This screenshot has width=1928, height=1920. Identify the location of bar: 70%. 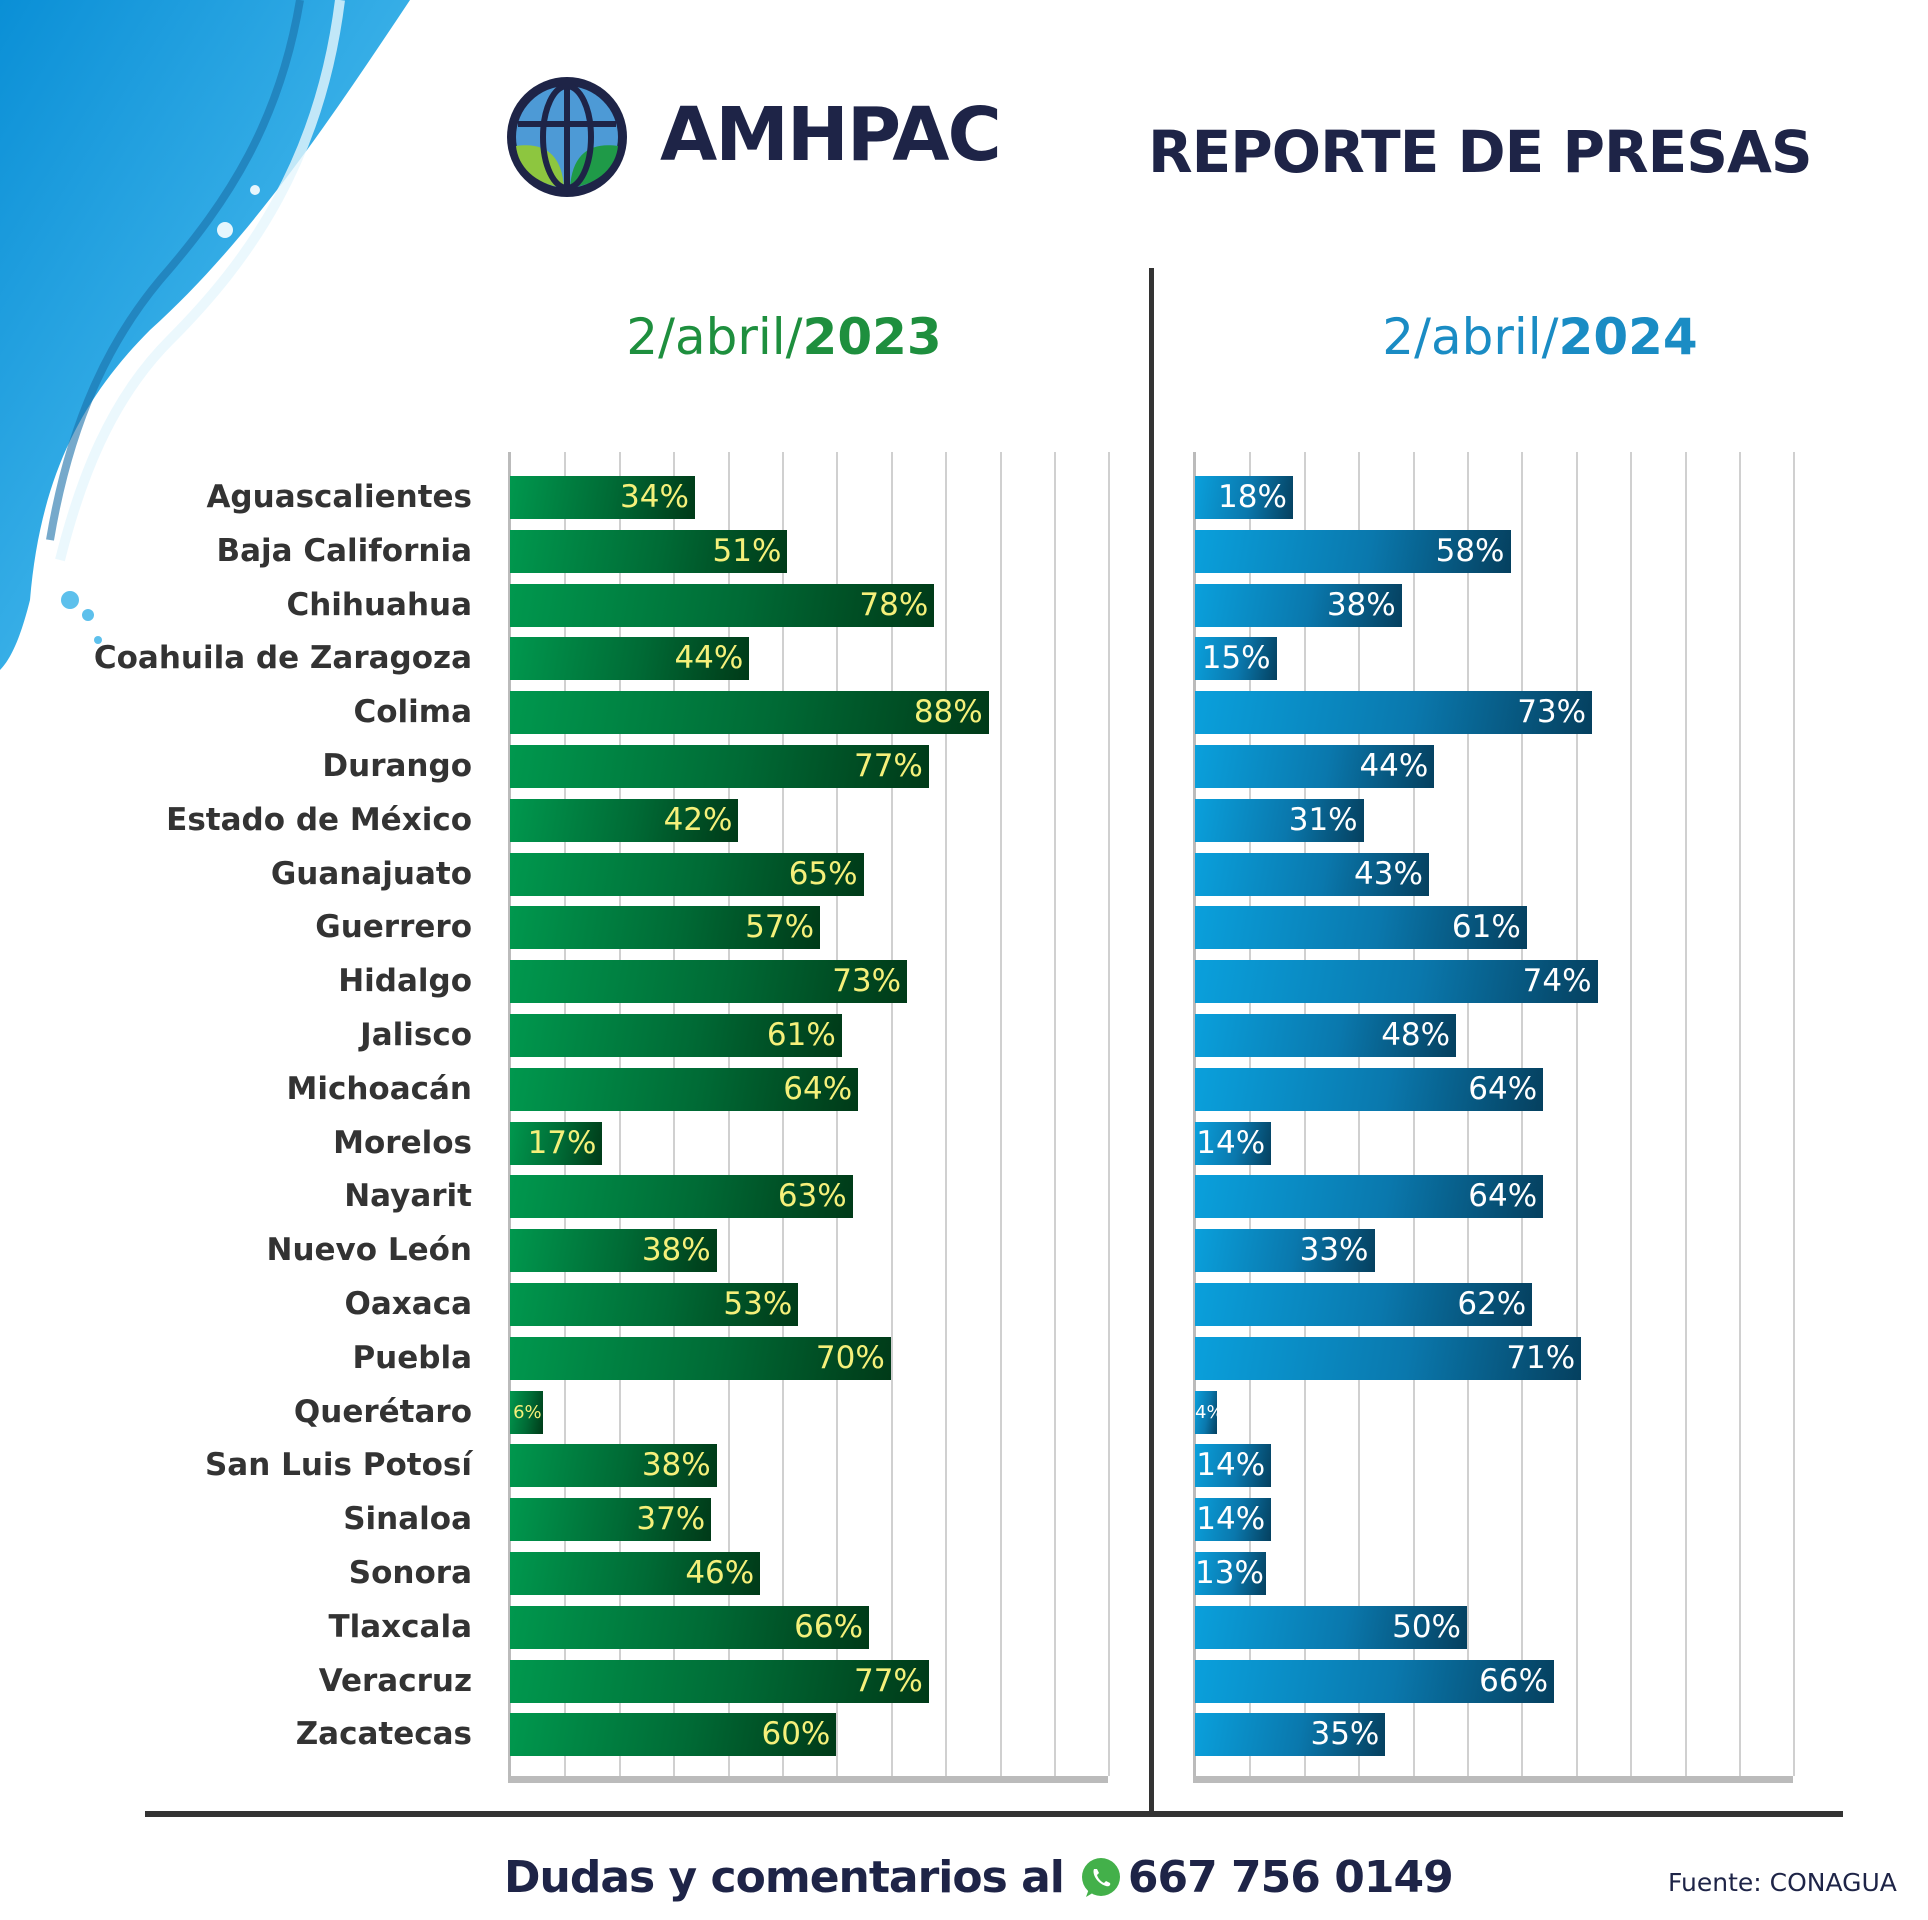
(700, 1358).